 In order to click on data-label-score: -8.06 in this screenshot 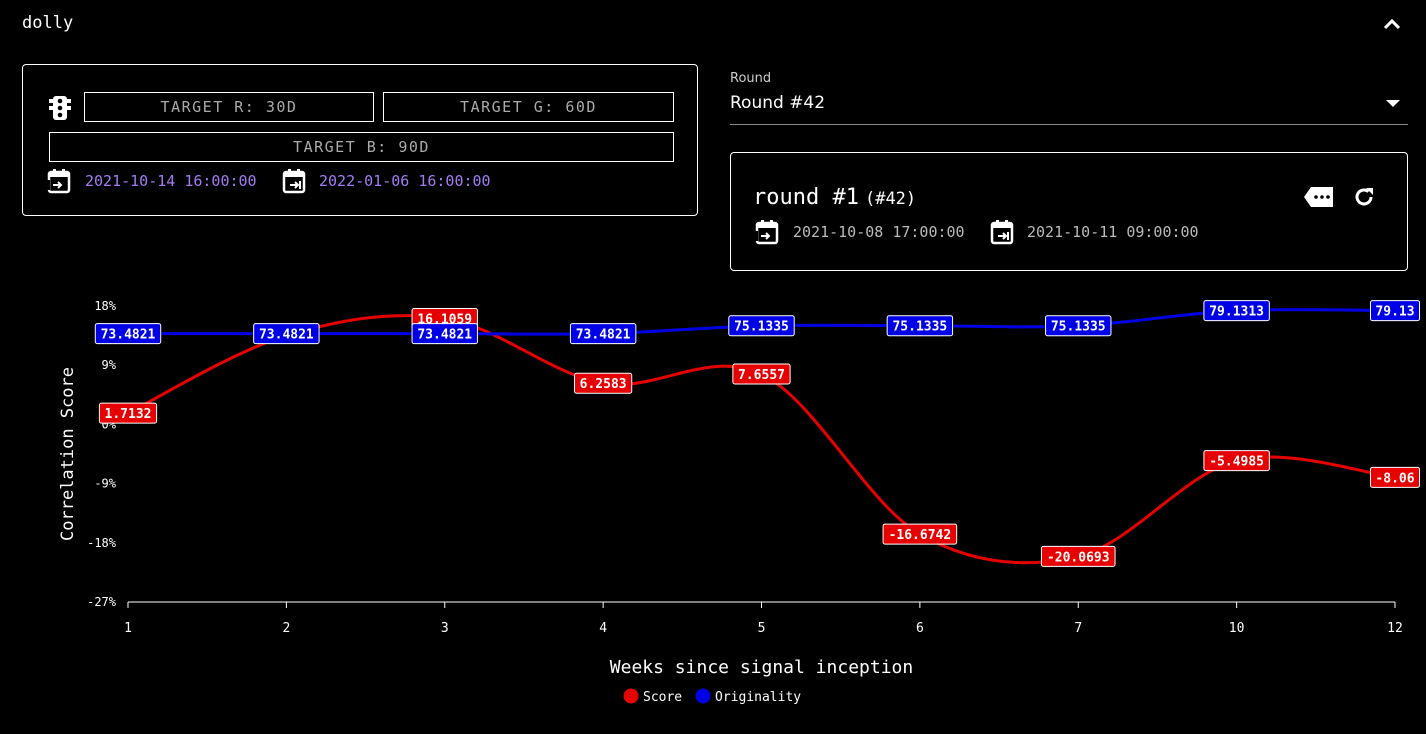, I will do `click(1394, 478)`.